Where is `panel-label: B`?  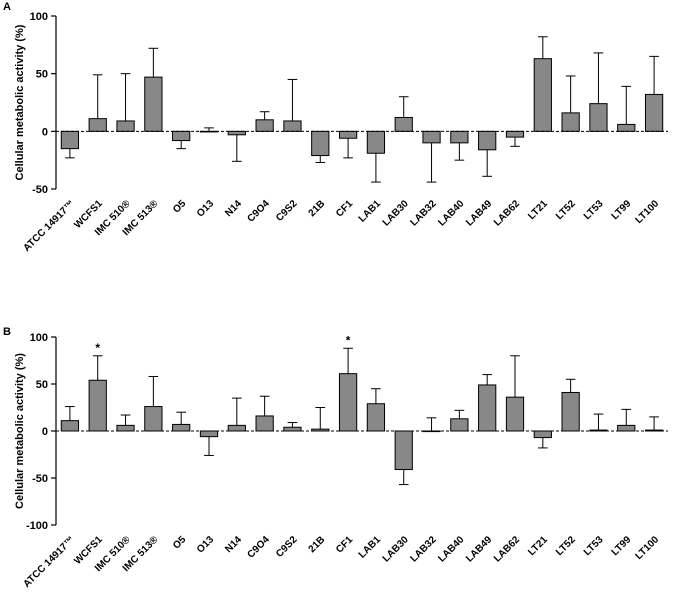
panel-label: B is located at coordinates (7, 332).